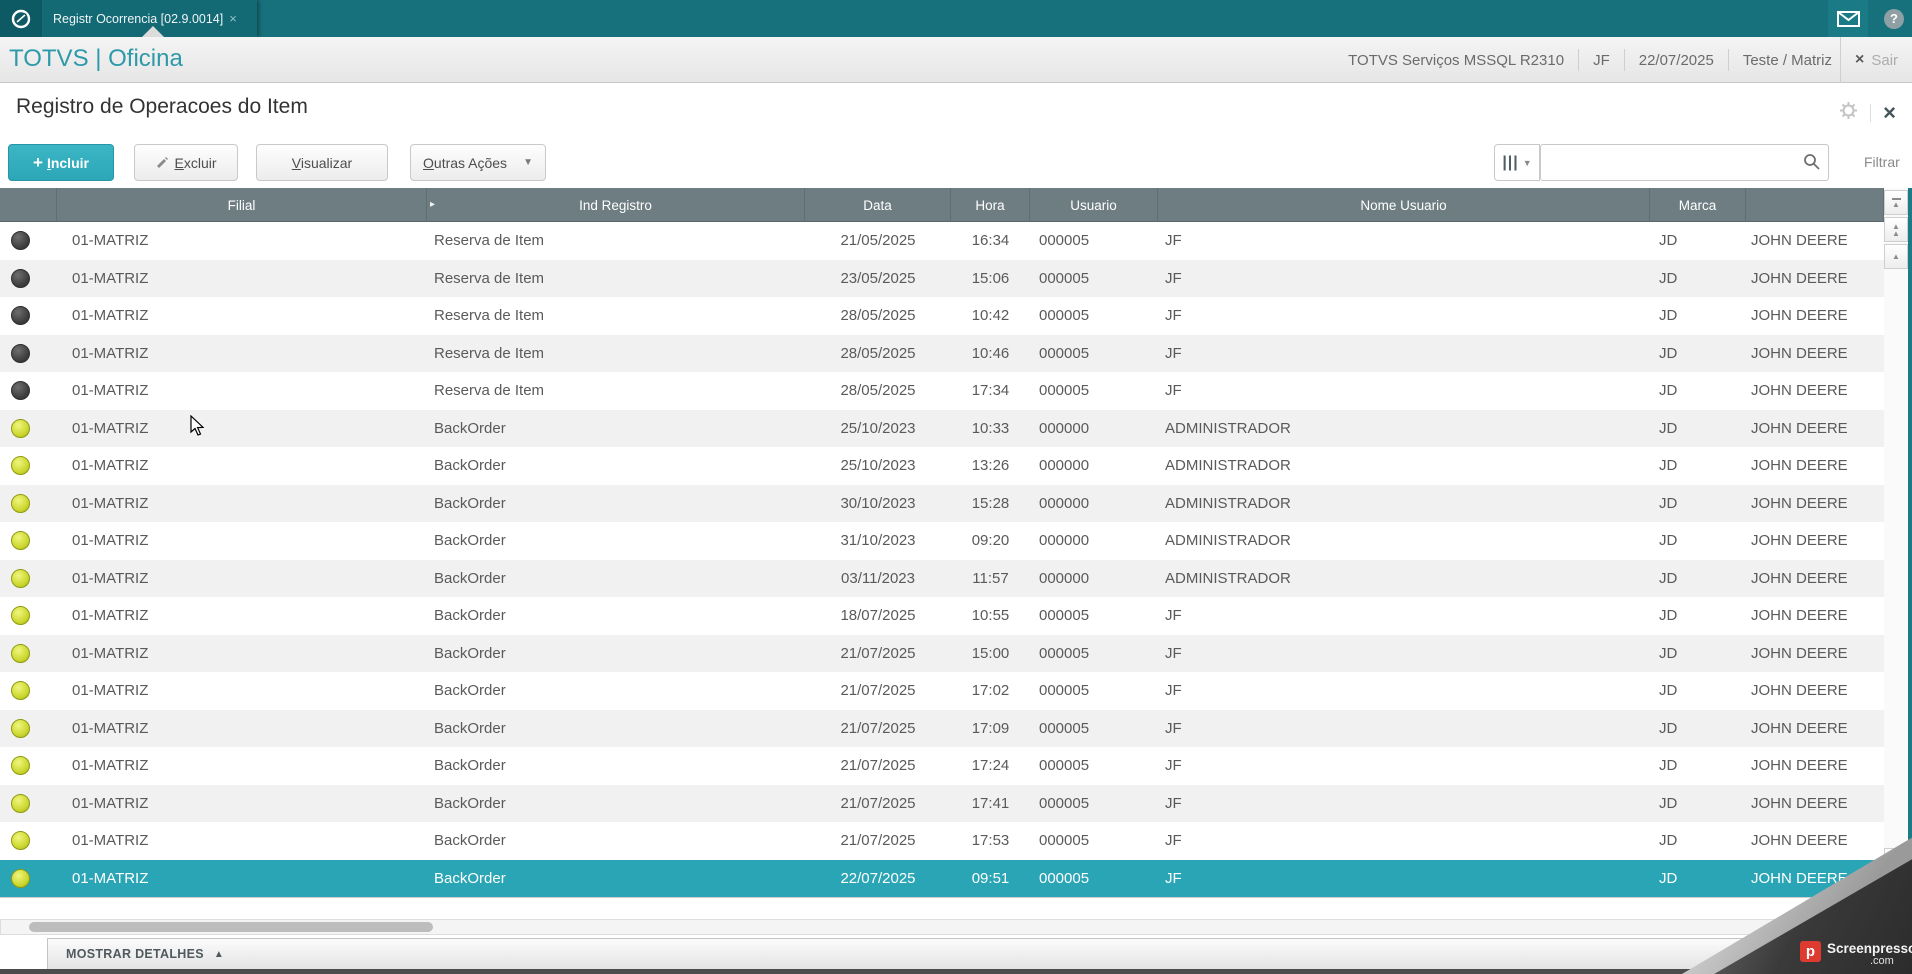  What do you see at coordinates (1173, 316) in the screenshot?
I see `cell-nome-usuario: JF` at bounding box center [1173, 316].